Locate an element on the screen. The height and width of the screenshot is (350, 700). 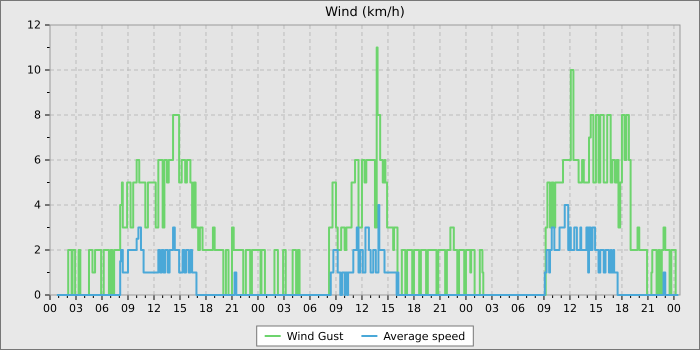
chart-title: Wind (km/h) is located at coordinates (365, 12).